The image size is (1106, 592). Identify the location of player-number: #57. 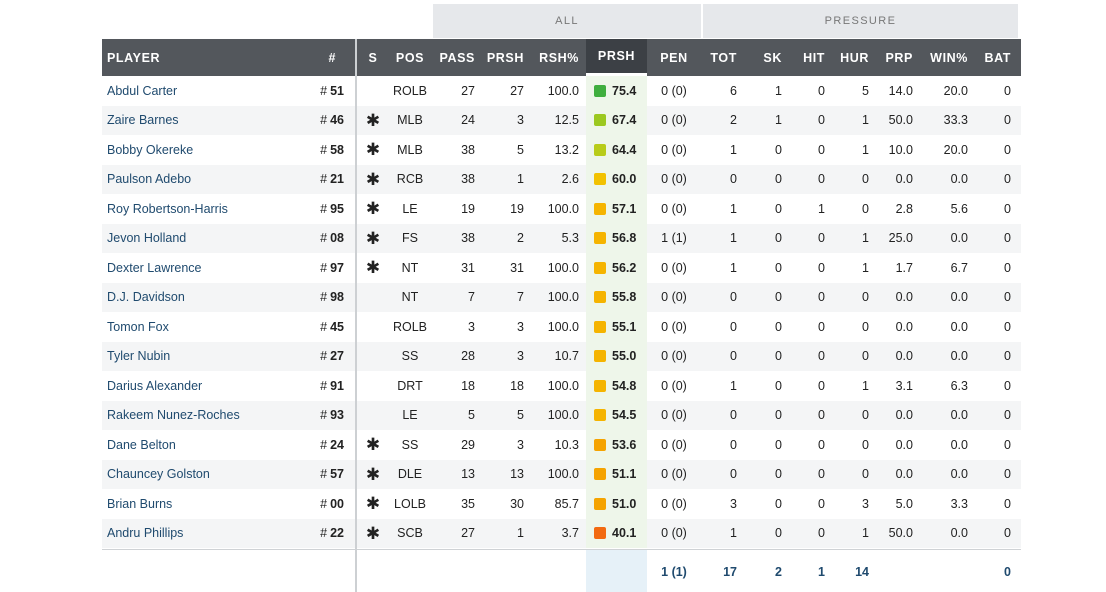
(323, 475).